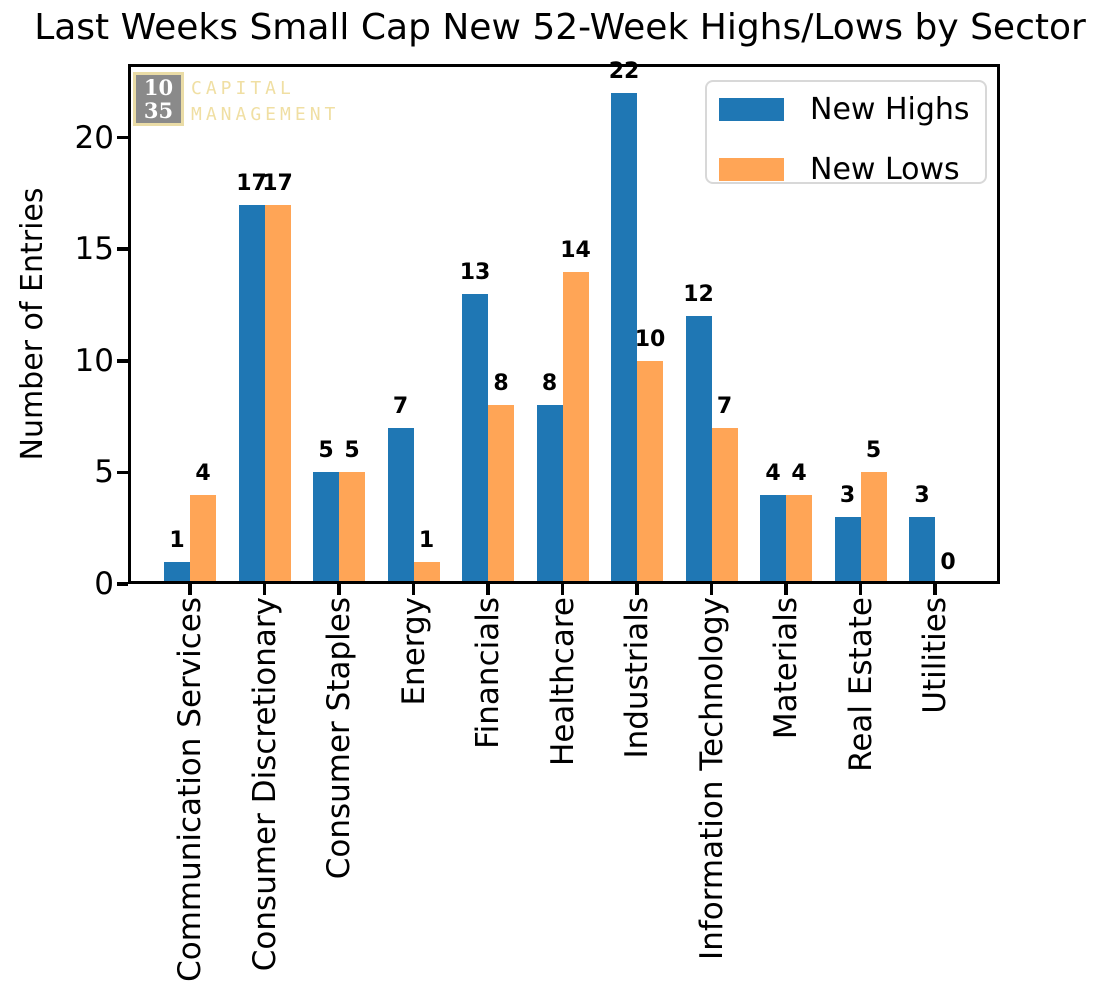 The height and width of the screenshot is (1006, 1120). Describe the element at coordinates (650, 339) in the screenshot. I see `bar-value-label: 10` at that location.